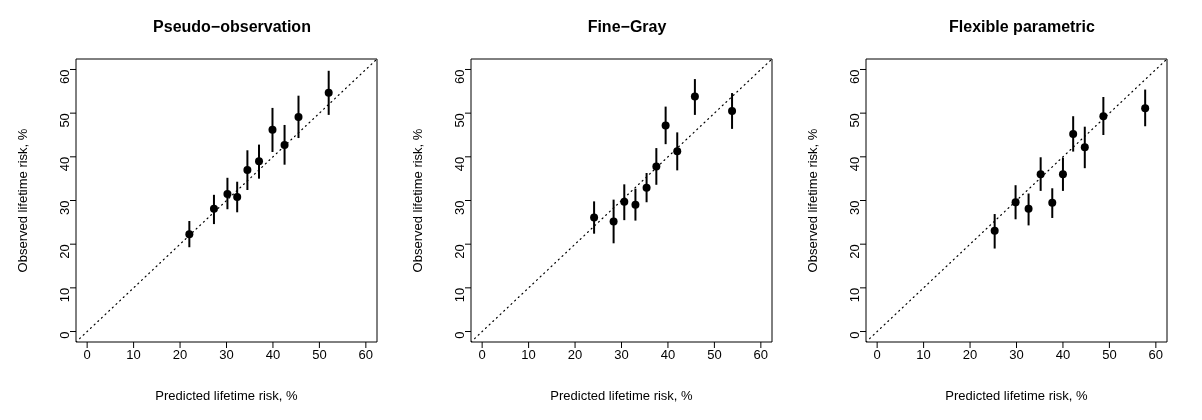 Image resolution: width=1202 pixels, height=420 pixels. I want to click on chart-title: Pseudo−observation, so click(232, 27).